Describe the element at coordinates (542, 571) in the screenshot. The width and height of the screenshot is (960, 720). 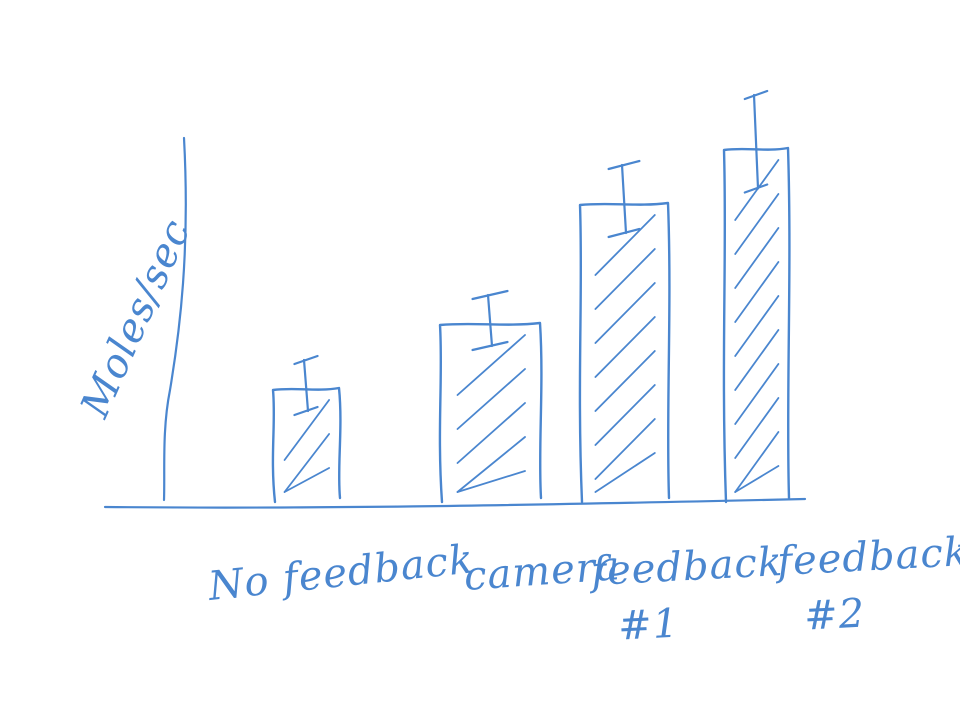
I see `x-tick-label: camera` at that location.